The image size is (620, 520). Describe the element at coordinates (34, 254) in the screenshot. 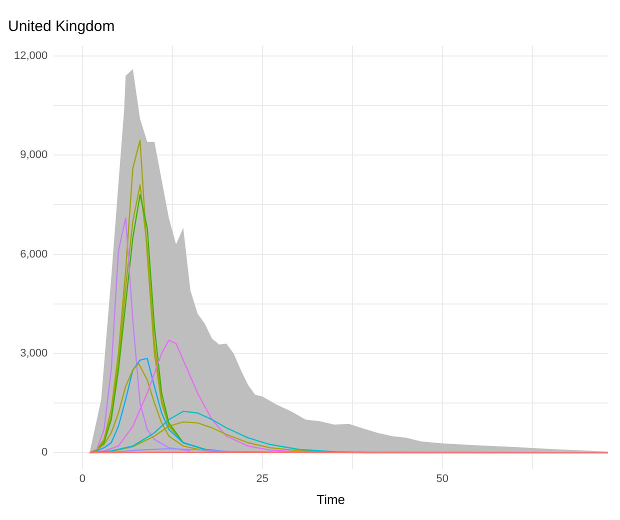

I see `y-tick-label: 6,000` at that location.